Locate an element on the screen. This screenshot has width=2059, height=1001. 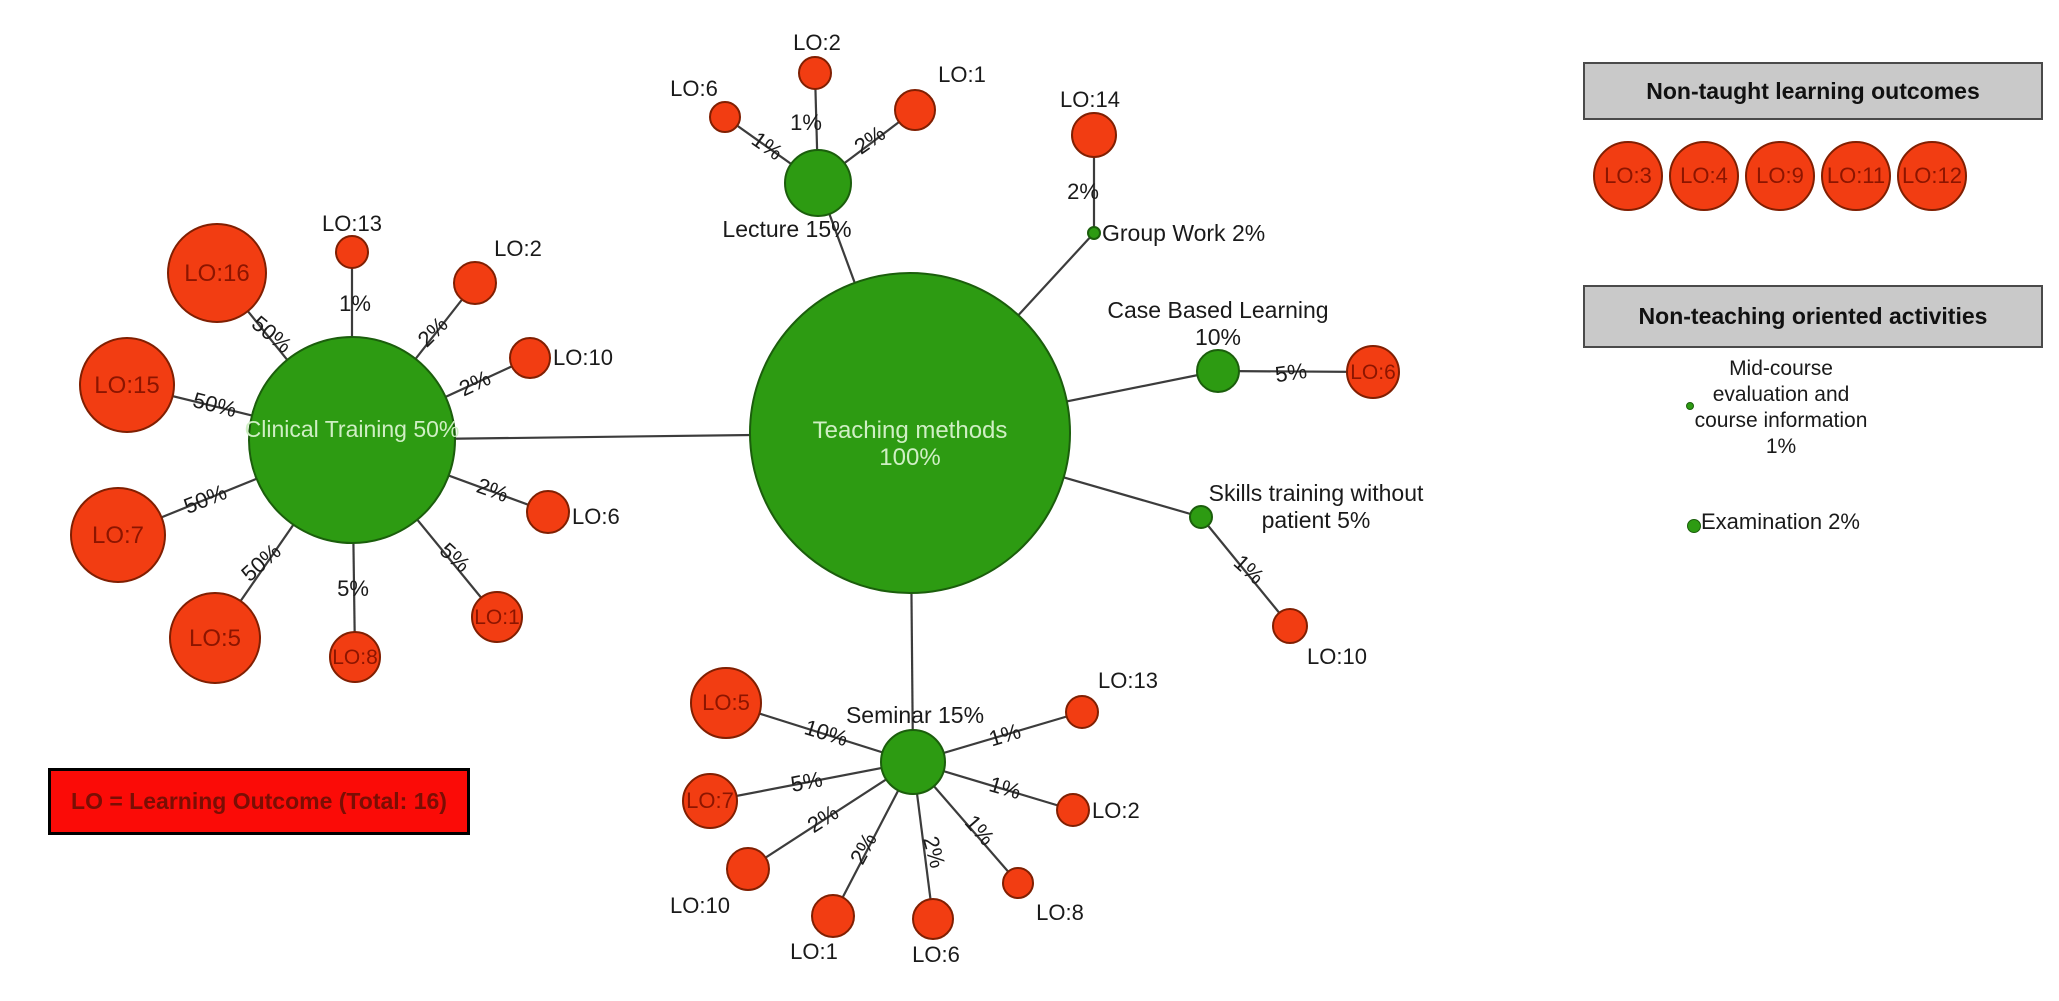
node-label-teaching-line2: 100% is located at coordinates (909, 457).